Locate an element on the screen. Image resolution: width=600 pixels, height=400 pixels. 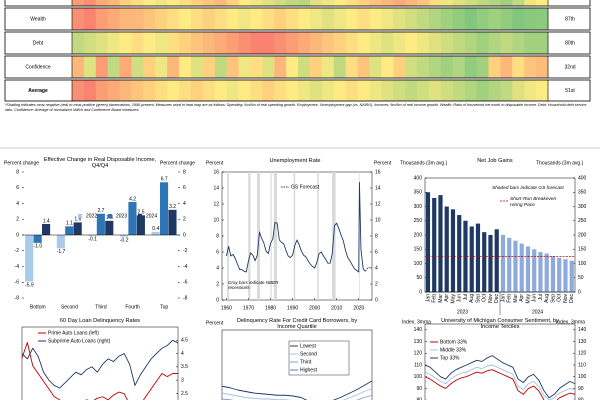
y2-tick-label: 80 is located at coordinates (581, 398).